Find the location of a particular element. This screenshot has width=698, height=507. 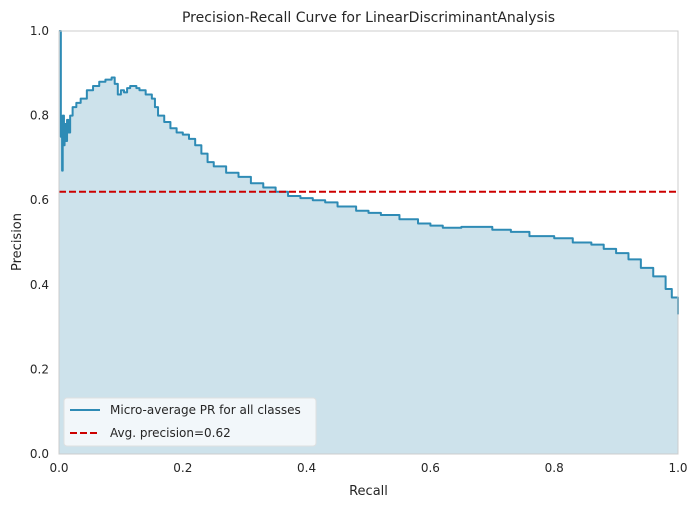

legend-box is located at coordinates (190, 422).